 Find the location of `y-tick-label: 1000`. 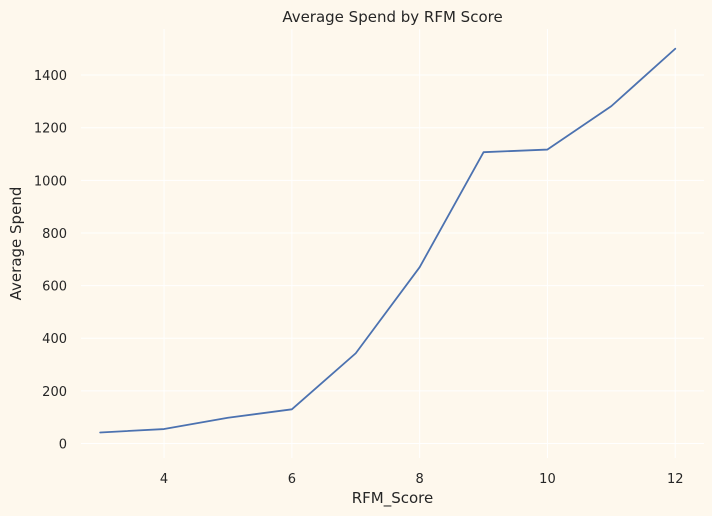

y-tick-label: 1000 is located at coordinates (50, 181).